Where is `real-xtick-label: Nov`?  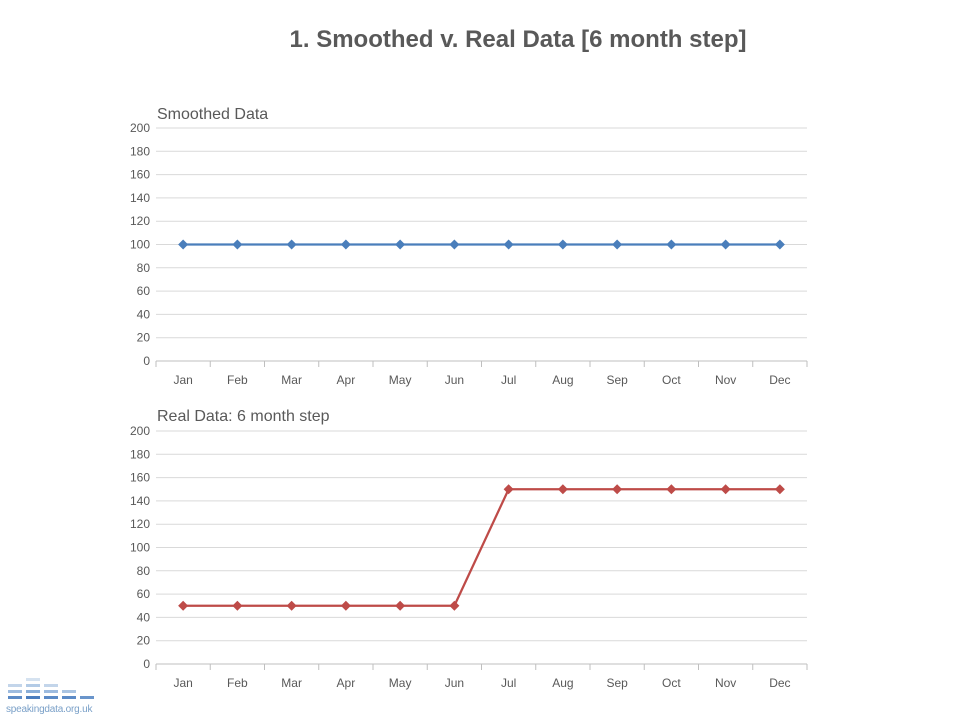
real-xtick-label: Nov is located at coordinates (725, 683).